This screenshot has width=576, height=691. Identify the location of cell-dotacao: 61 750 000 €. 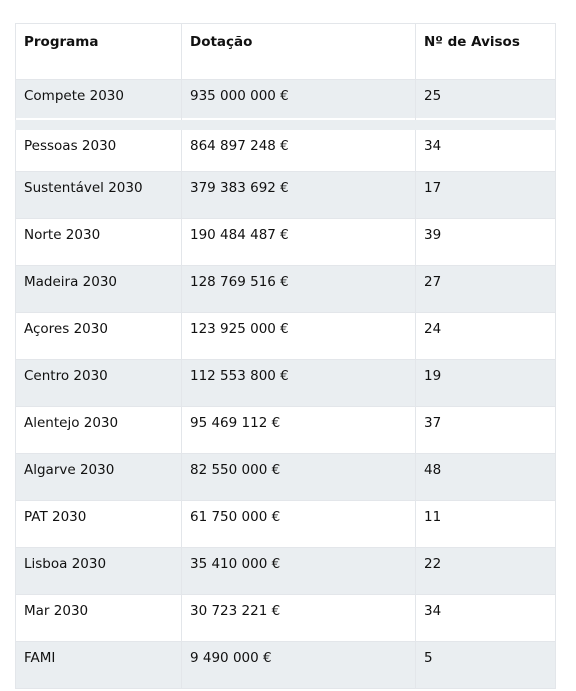
(298, 524).